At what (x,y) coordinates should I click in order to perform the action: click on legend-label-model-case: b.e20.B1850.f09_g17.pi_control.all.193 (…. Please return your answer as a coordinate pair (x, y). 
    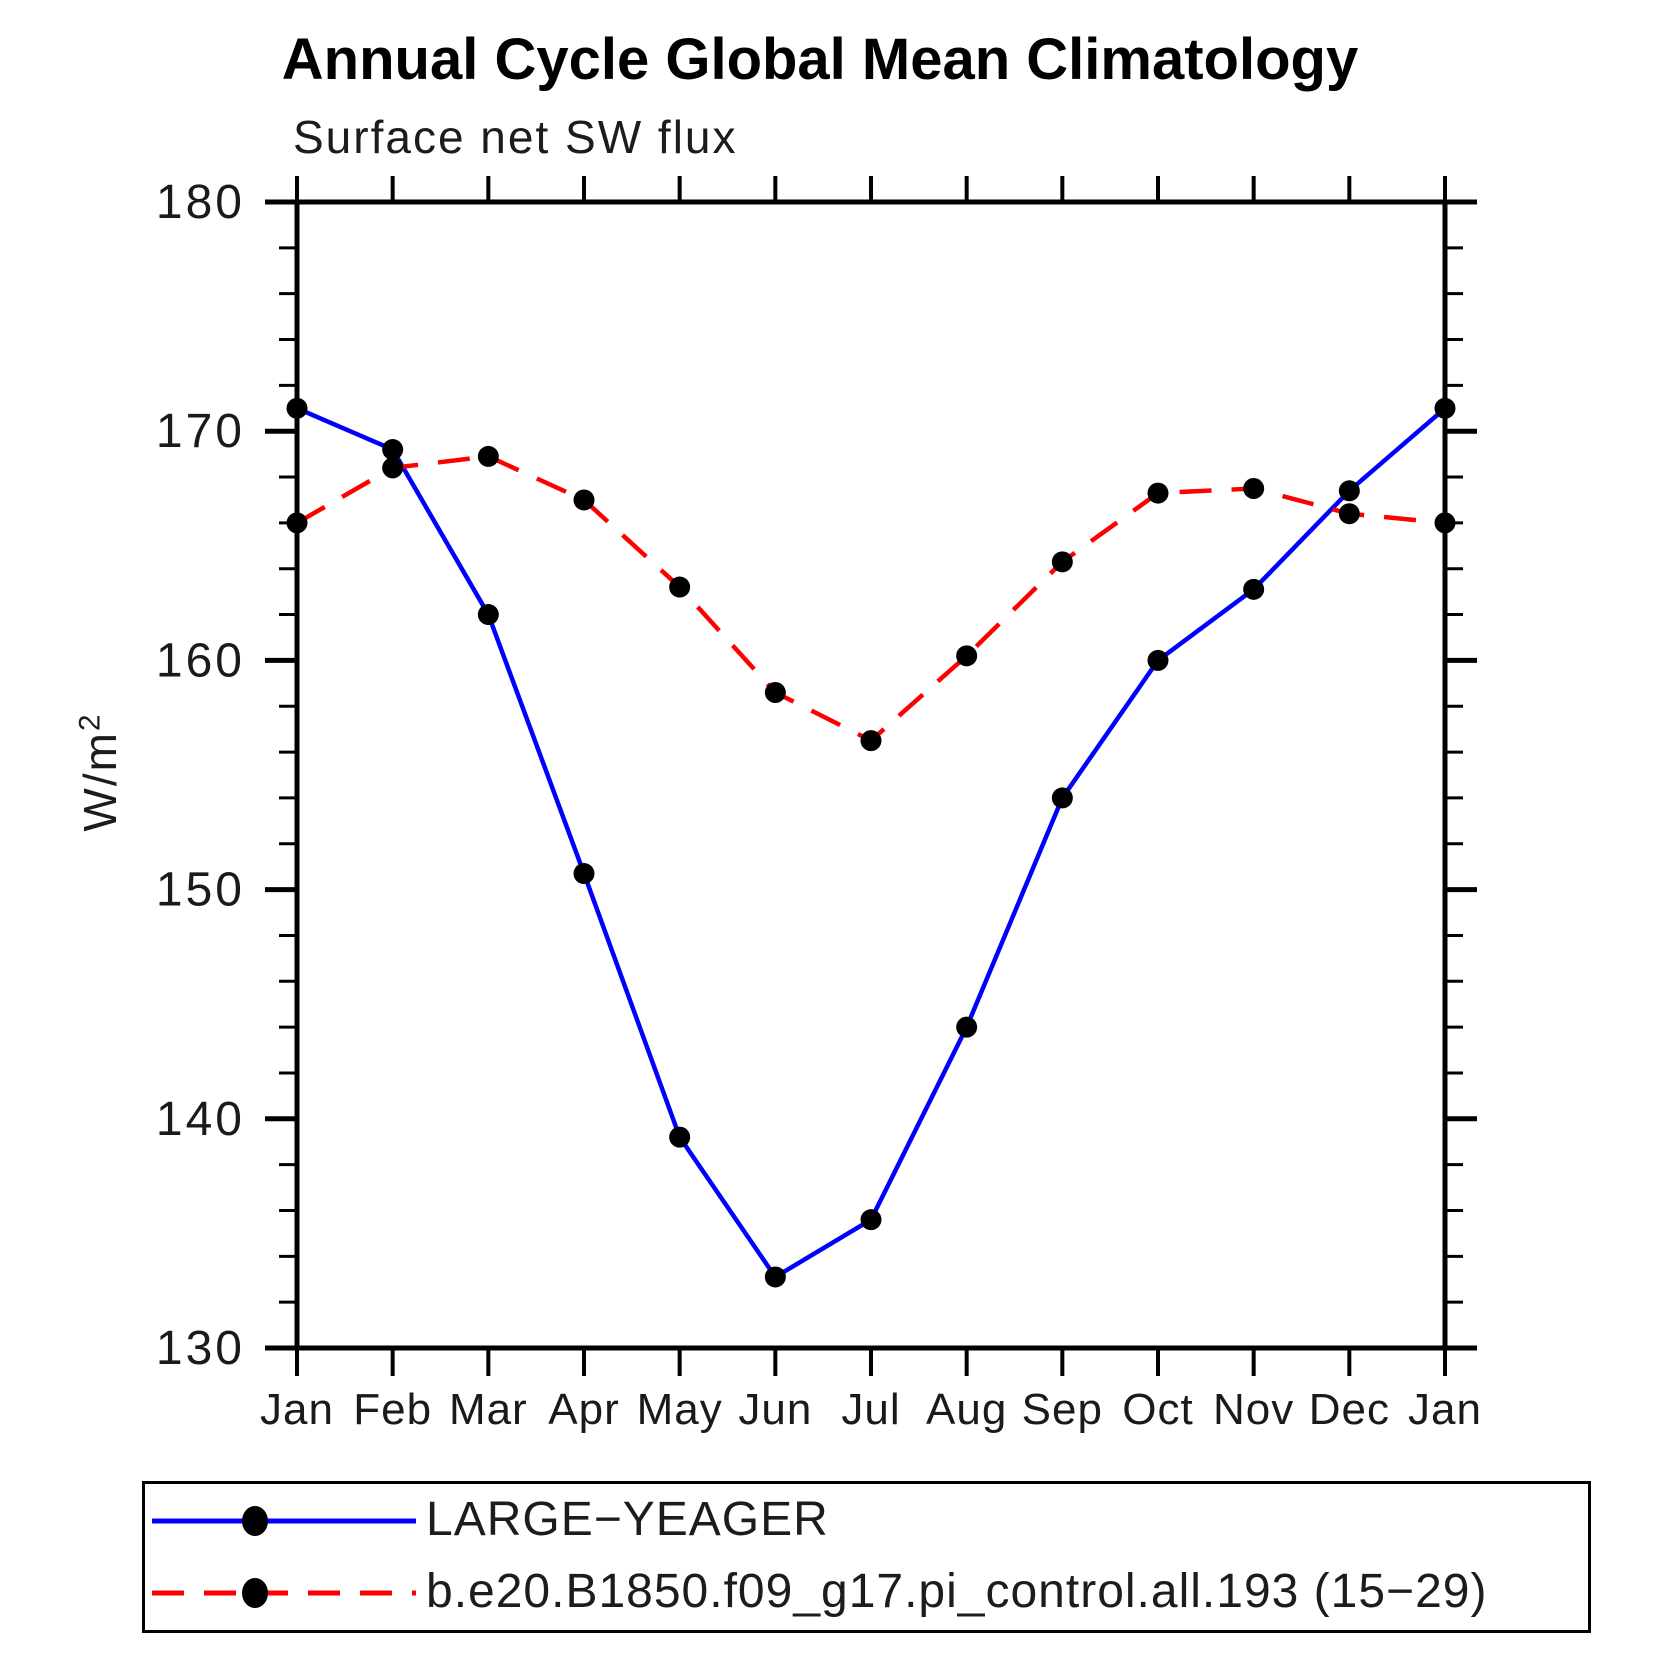
    Looking at the image, I should click on (957, 1591).